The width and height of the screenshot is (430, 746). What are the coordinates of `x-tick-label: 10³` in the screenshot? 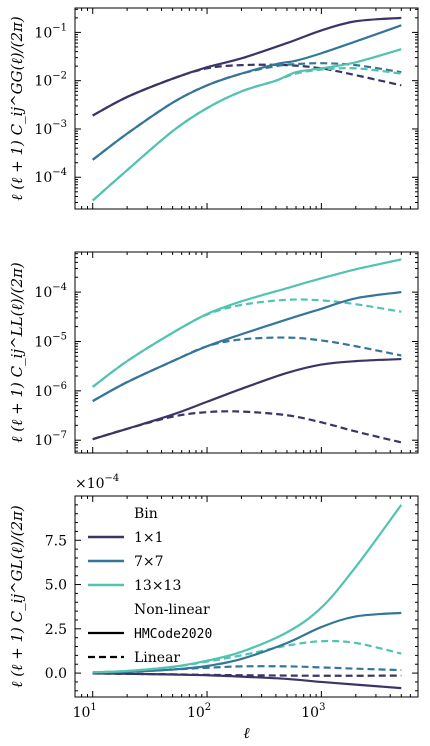 It's located at (313, 711).